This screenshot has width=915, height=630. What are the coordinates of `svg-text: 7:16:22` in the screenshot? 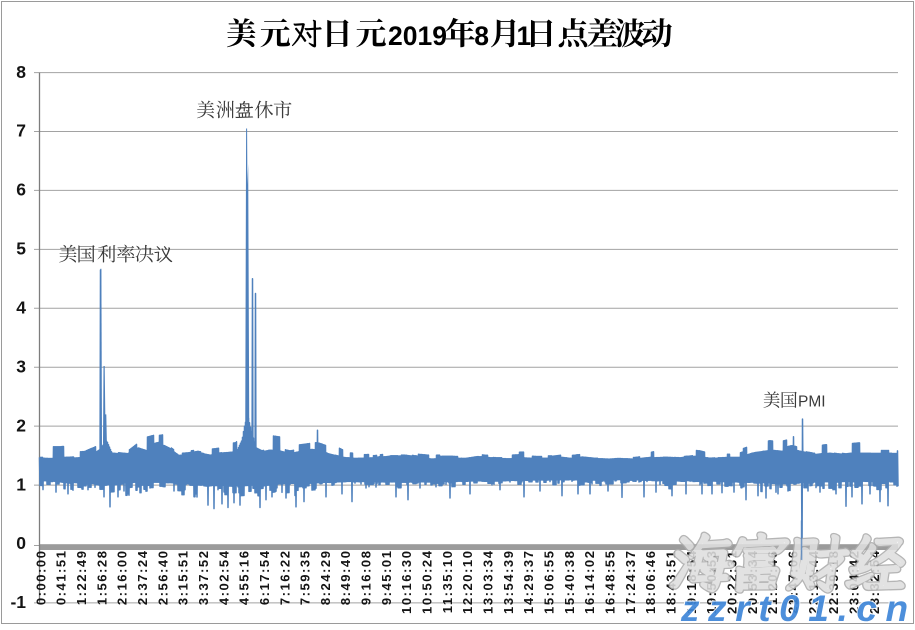 It's located at (284, 578).